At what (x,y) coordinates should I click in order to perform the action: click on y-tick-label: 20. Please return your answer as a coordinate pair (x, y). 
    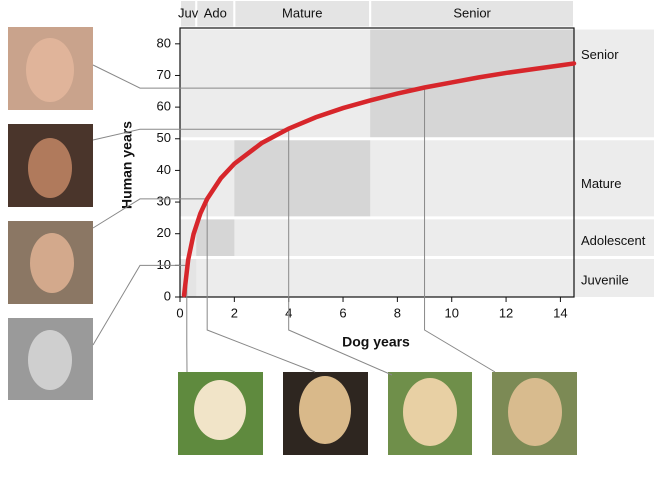
    Looking at the image, I should click on (164, 232).